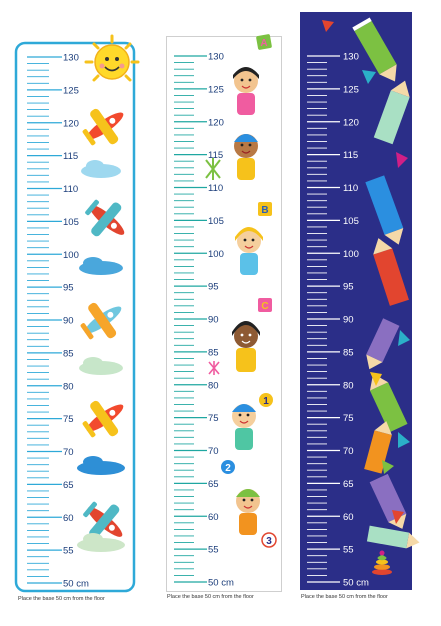 The height and width of the screenshot is (626, 441). Describe the element at coordinates (112, 58) in the screenshot. I see `sun-icon` at that location.